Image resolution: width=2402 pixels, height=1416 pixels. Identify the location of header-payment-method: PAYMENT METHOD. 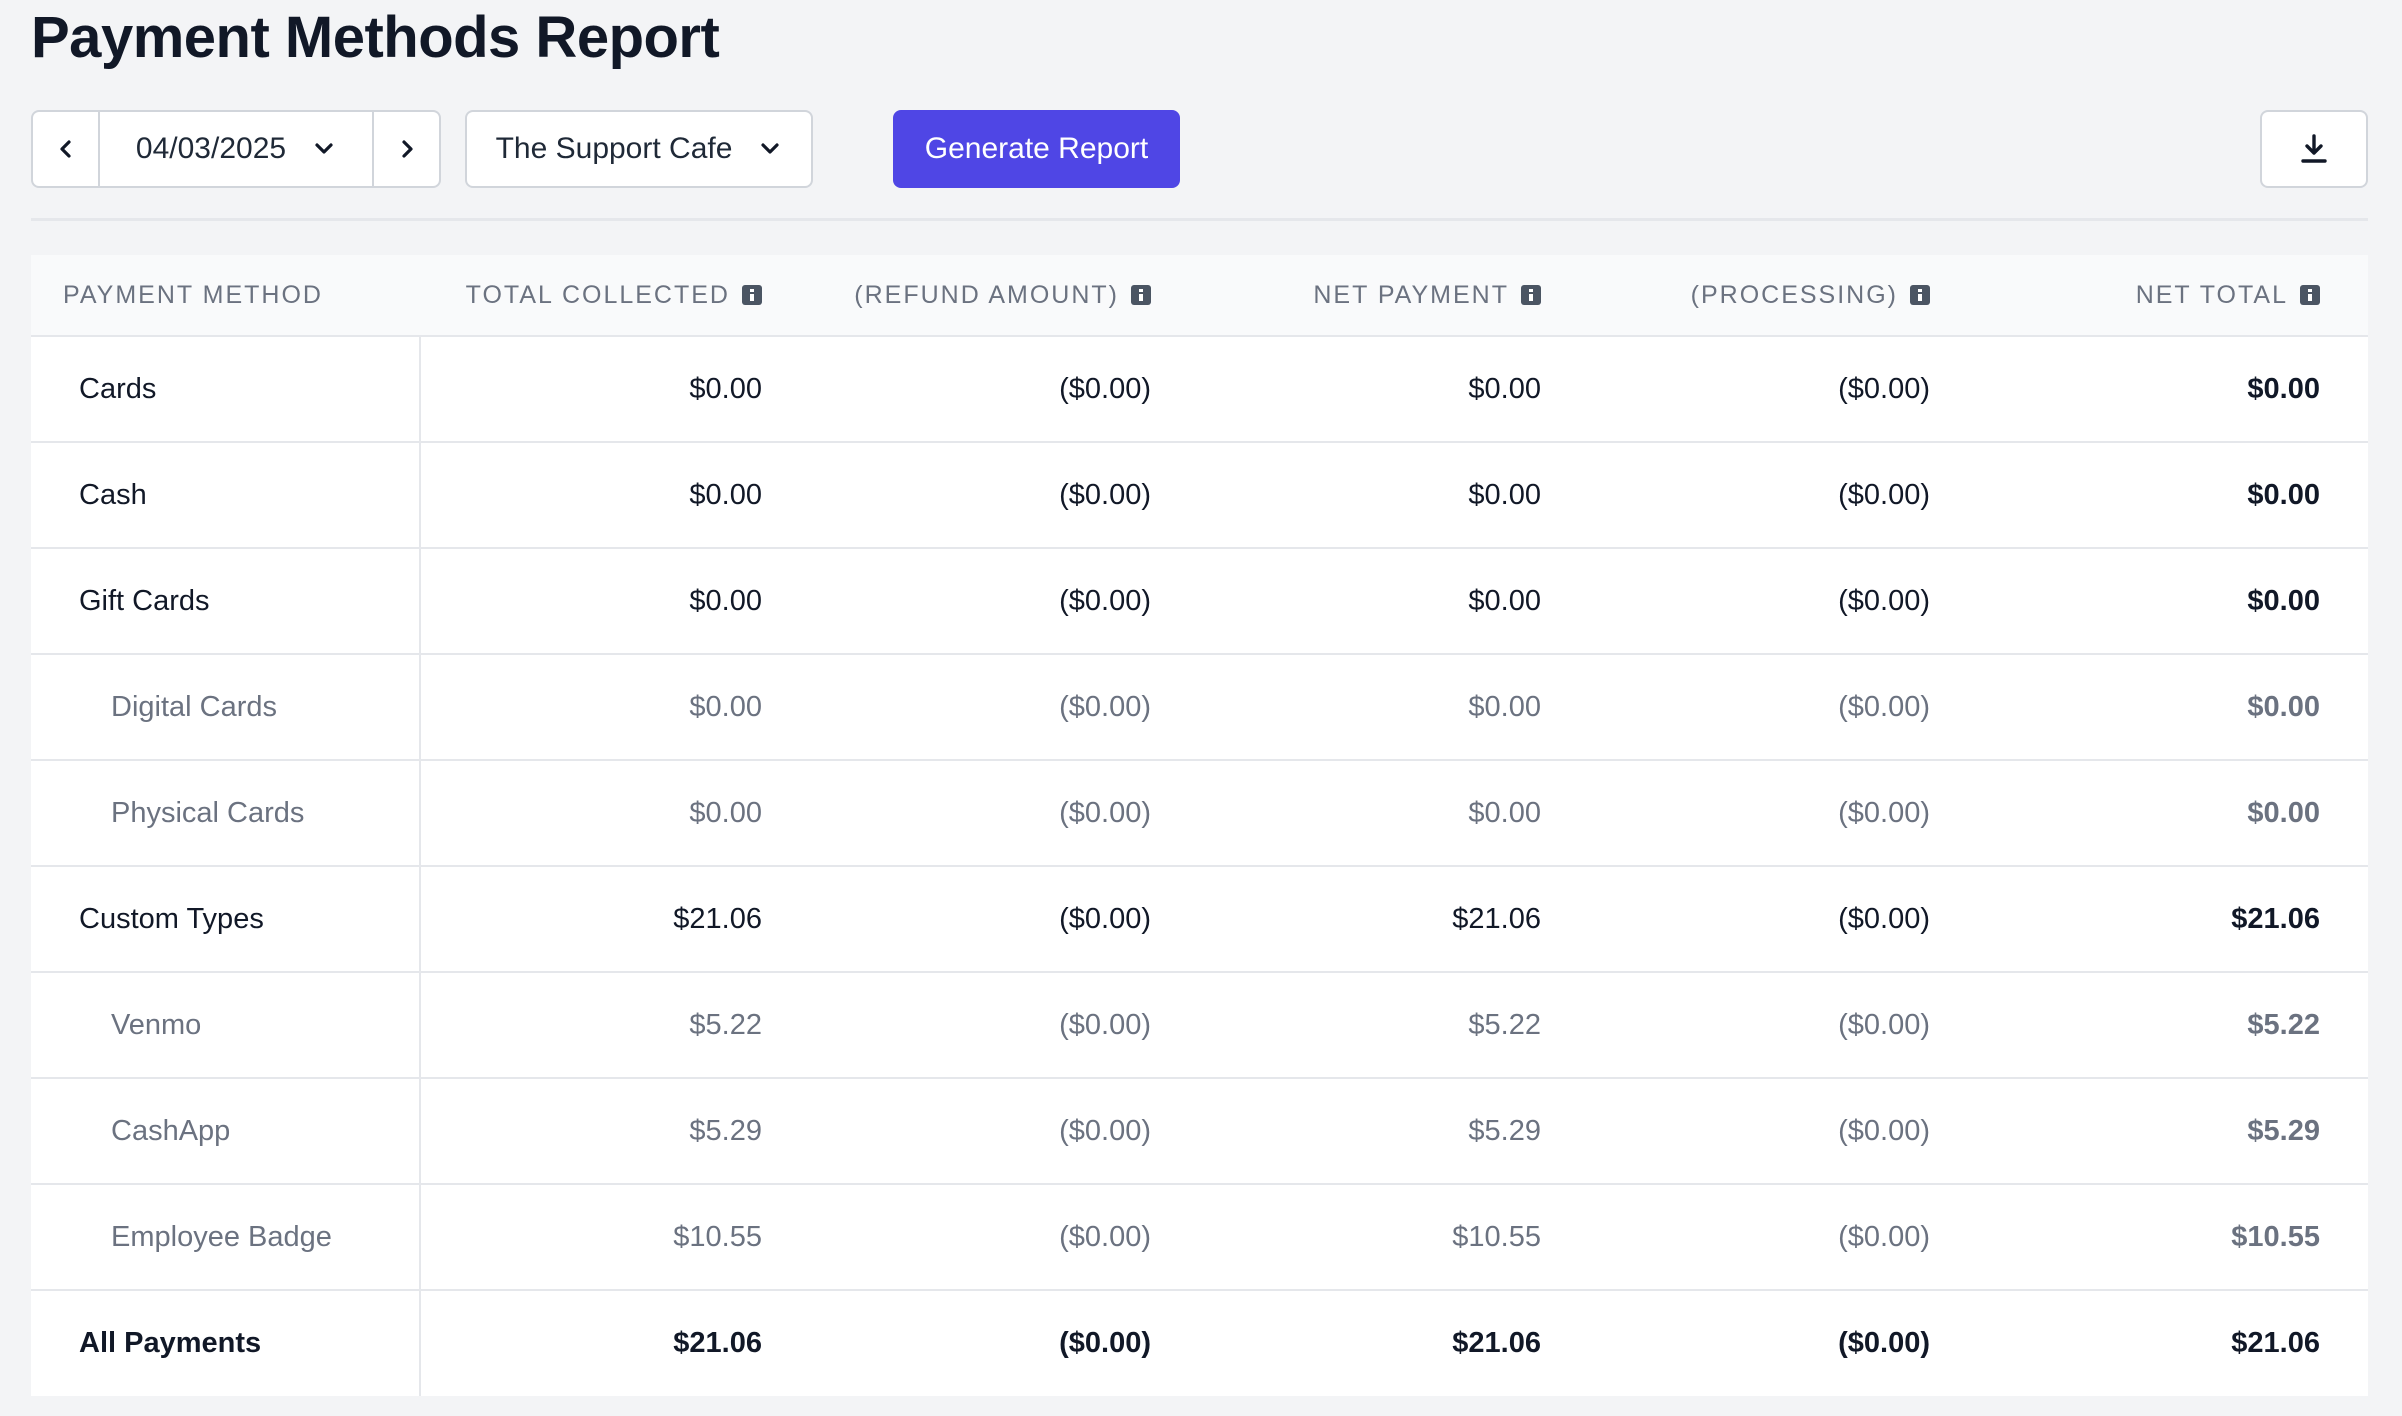
(225, 296).